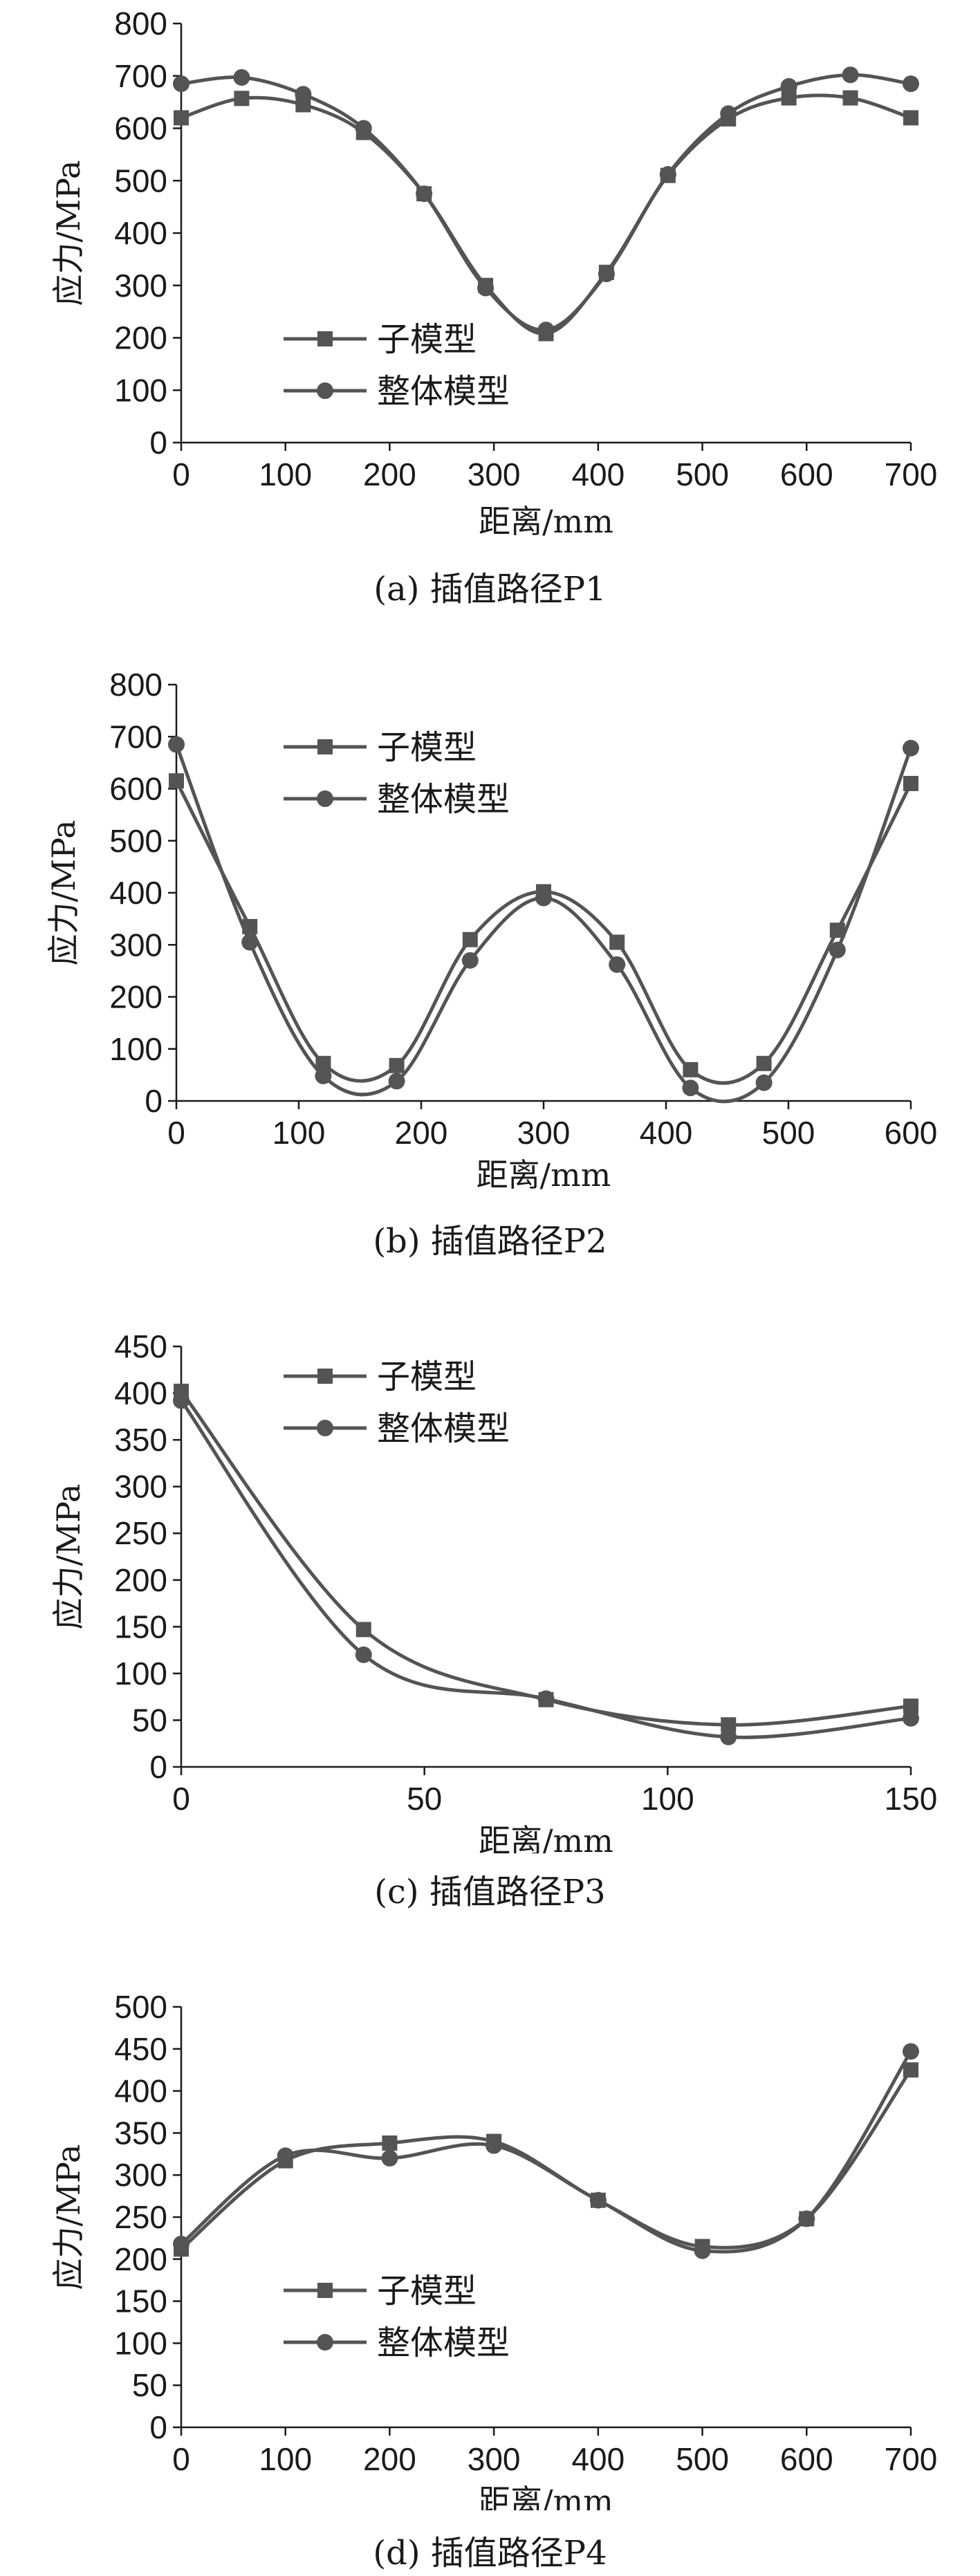 This screenshot has width=980, height=2576. What do you see at coordinates (490, 1892) in the screenshot?
I see `chart-c-caption: (c) 插值路径P3` at bounding box center [490, 1892].